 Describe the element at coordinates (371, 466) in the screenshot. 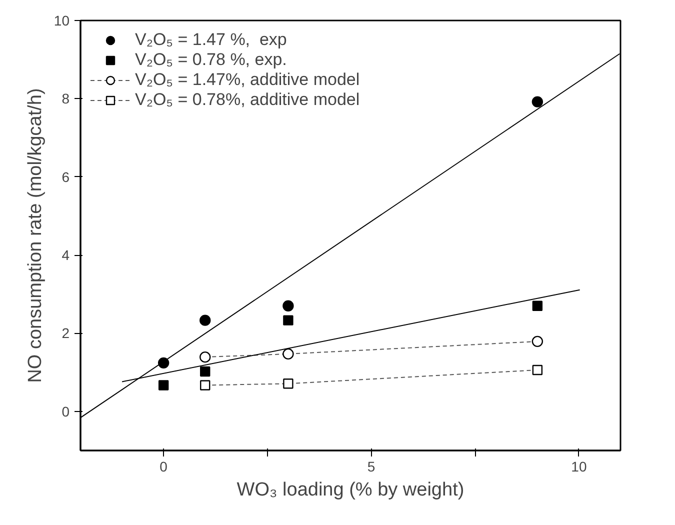

I see `x-tick-label: 5` at that location.